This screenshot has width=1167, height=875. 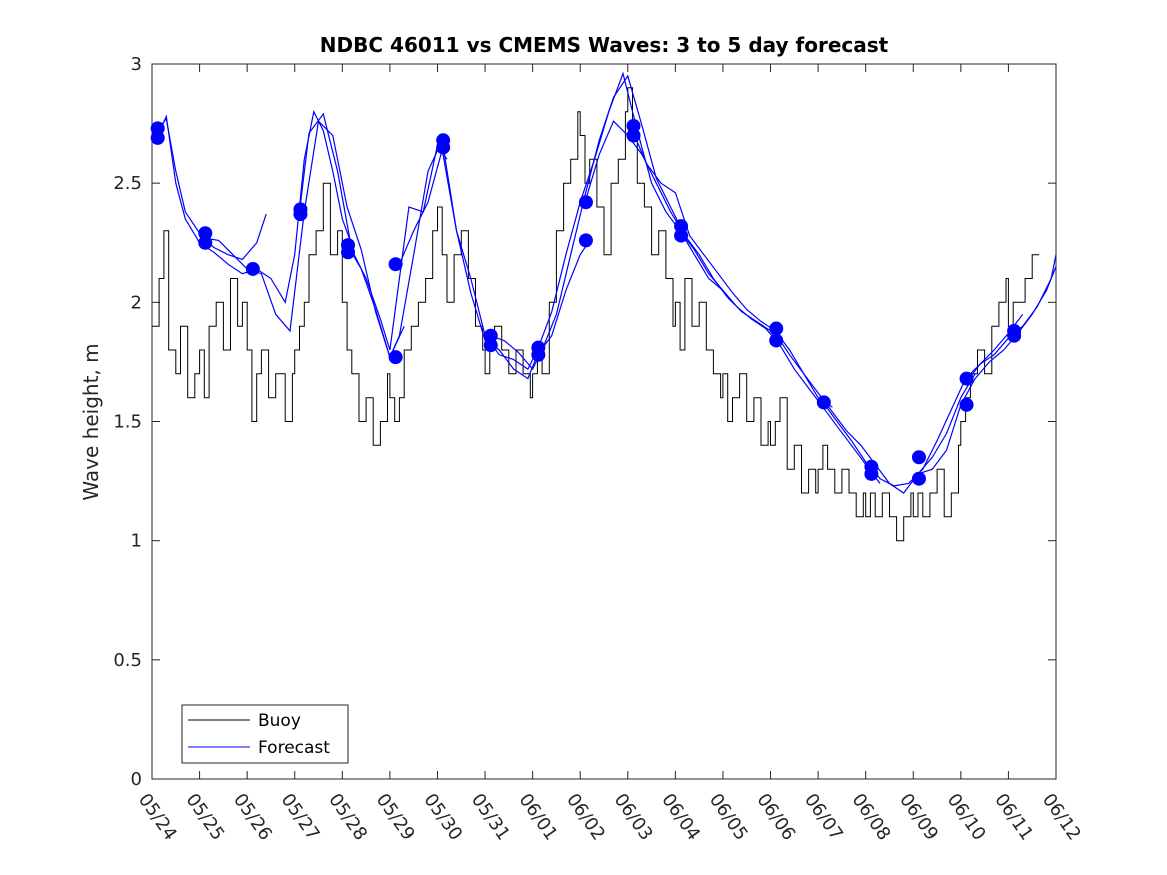 What do you see at coordinates (294, 748) in the screenshot?
I see `legend-forecast-label: Forecast` at bounding box center [294, 748].